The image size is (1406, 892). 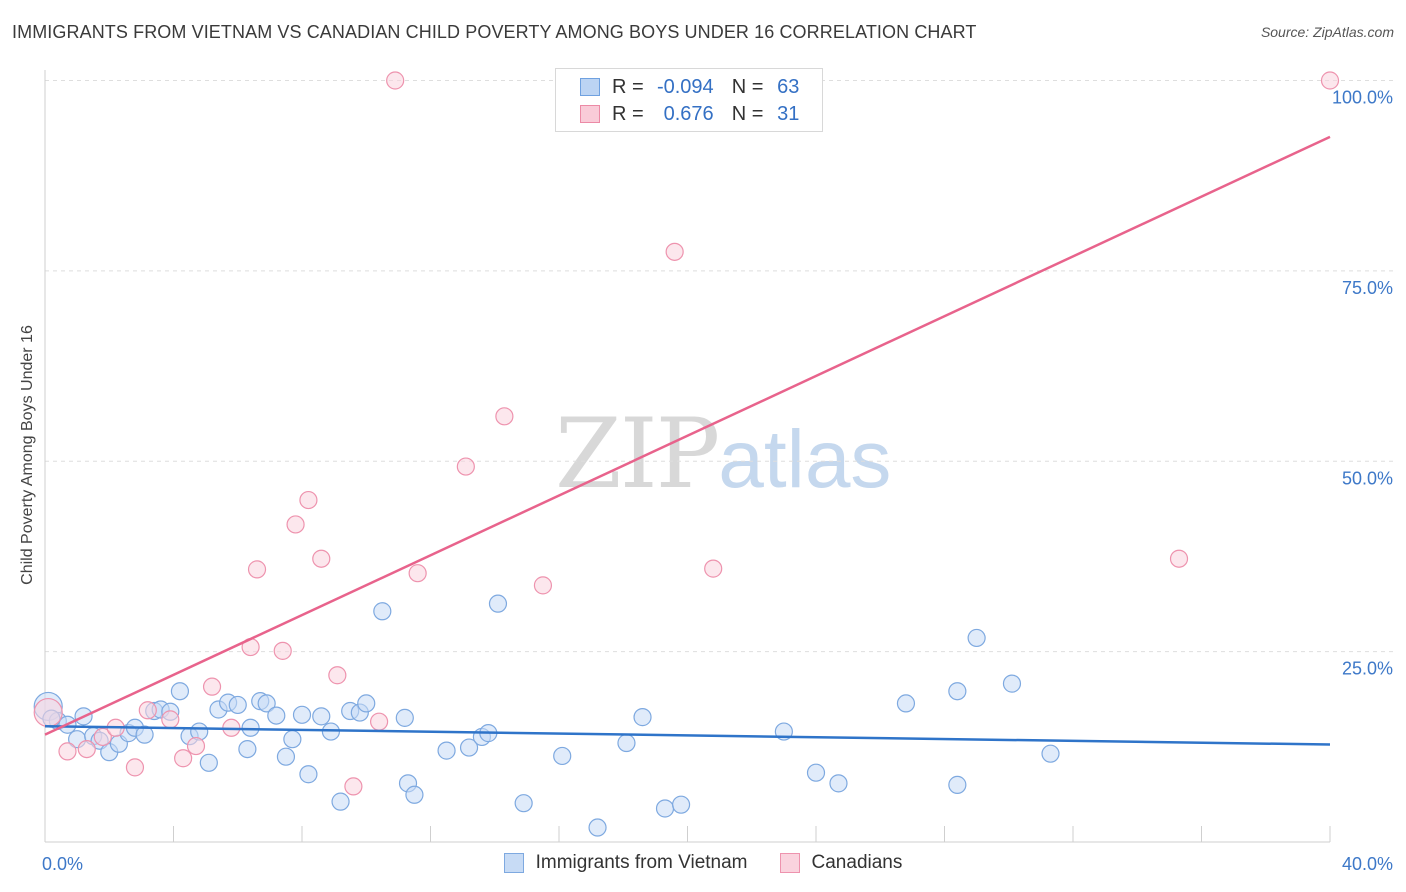 I want to click on legend-label-canadians: Canadians, so click(x=857, y=862).